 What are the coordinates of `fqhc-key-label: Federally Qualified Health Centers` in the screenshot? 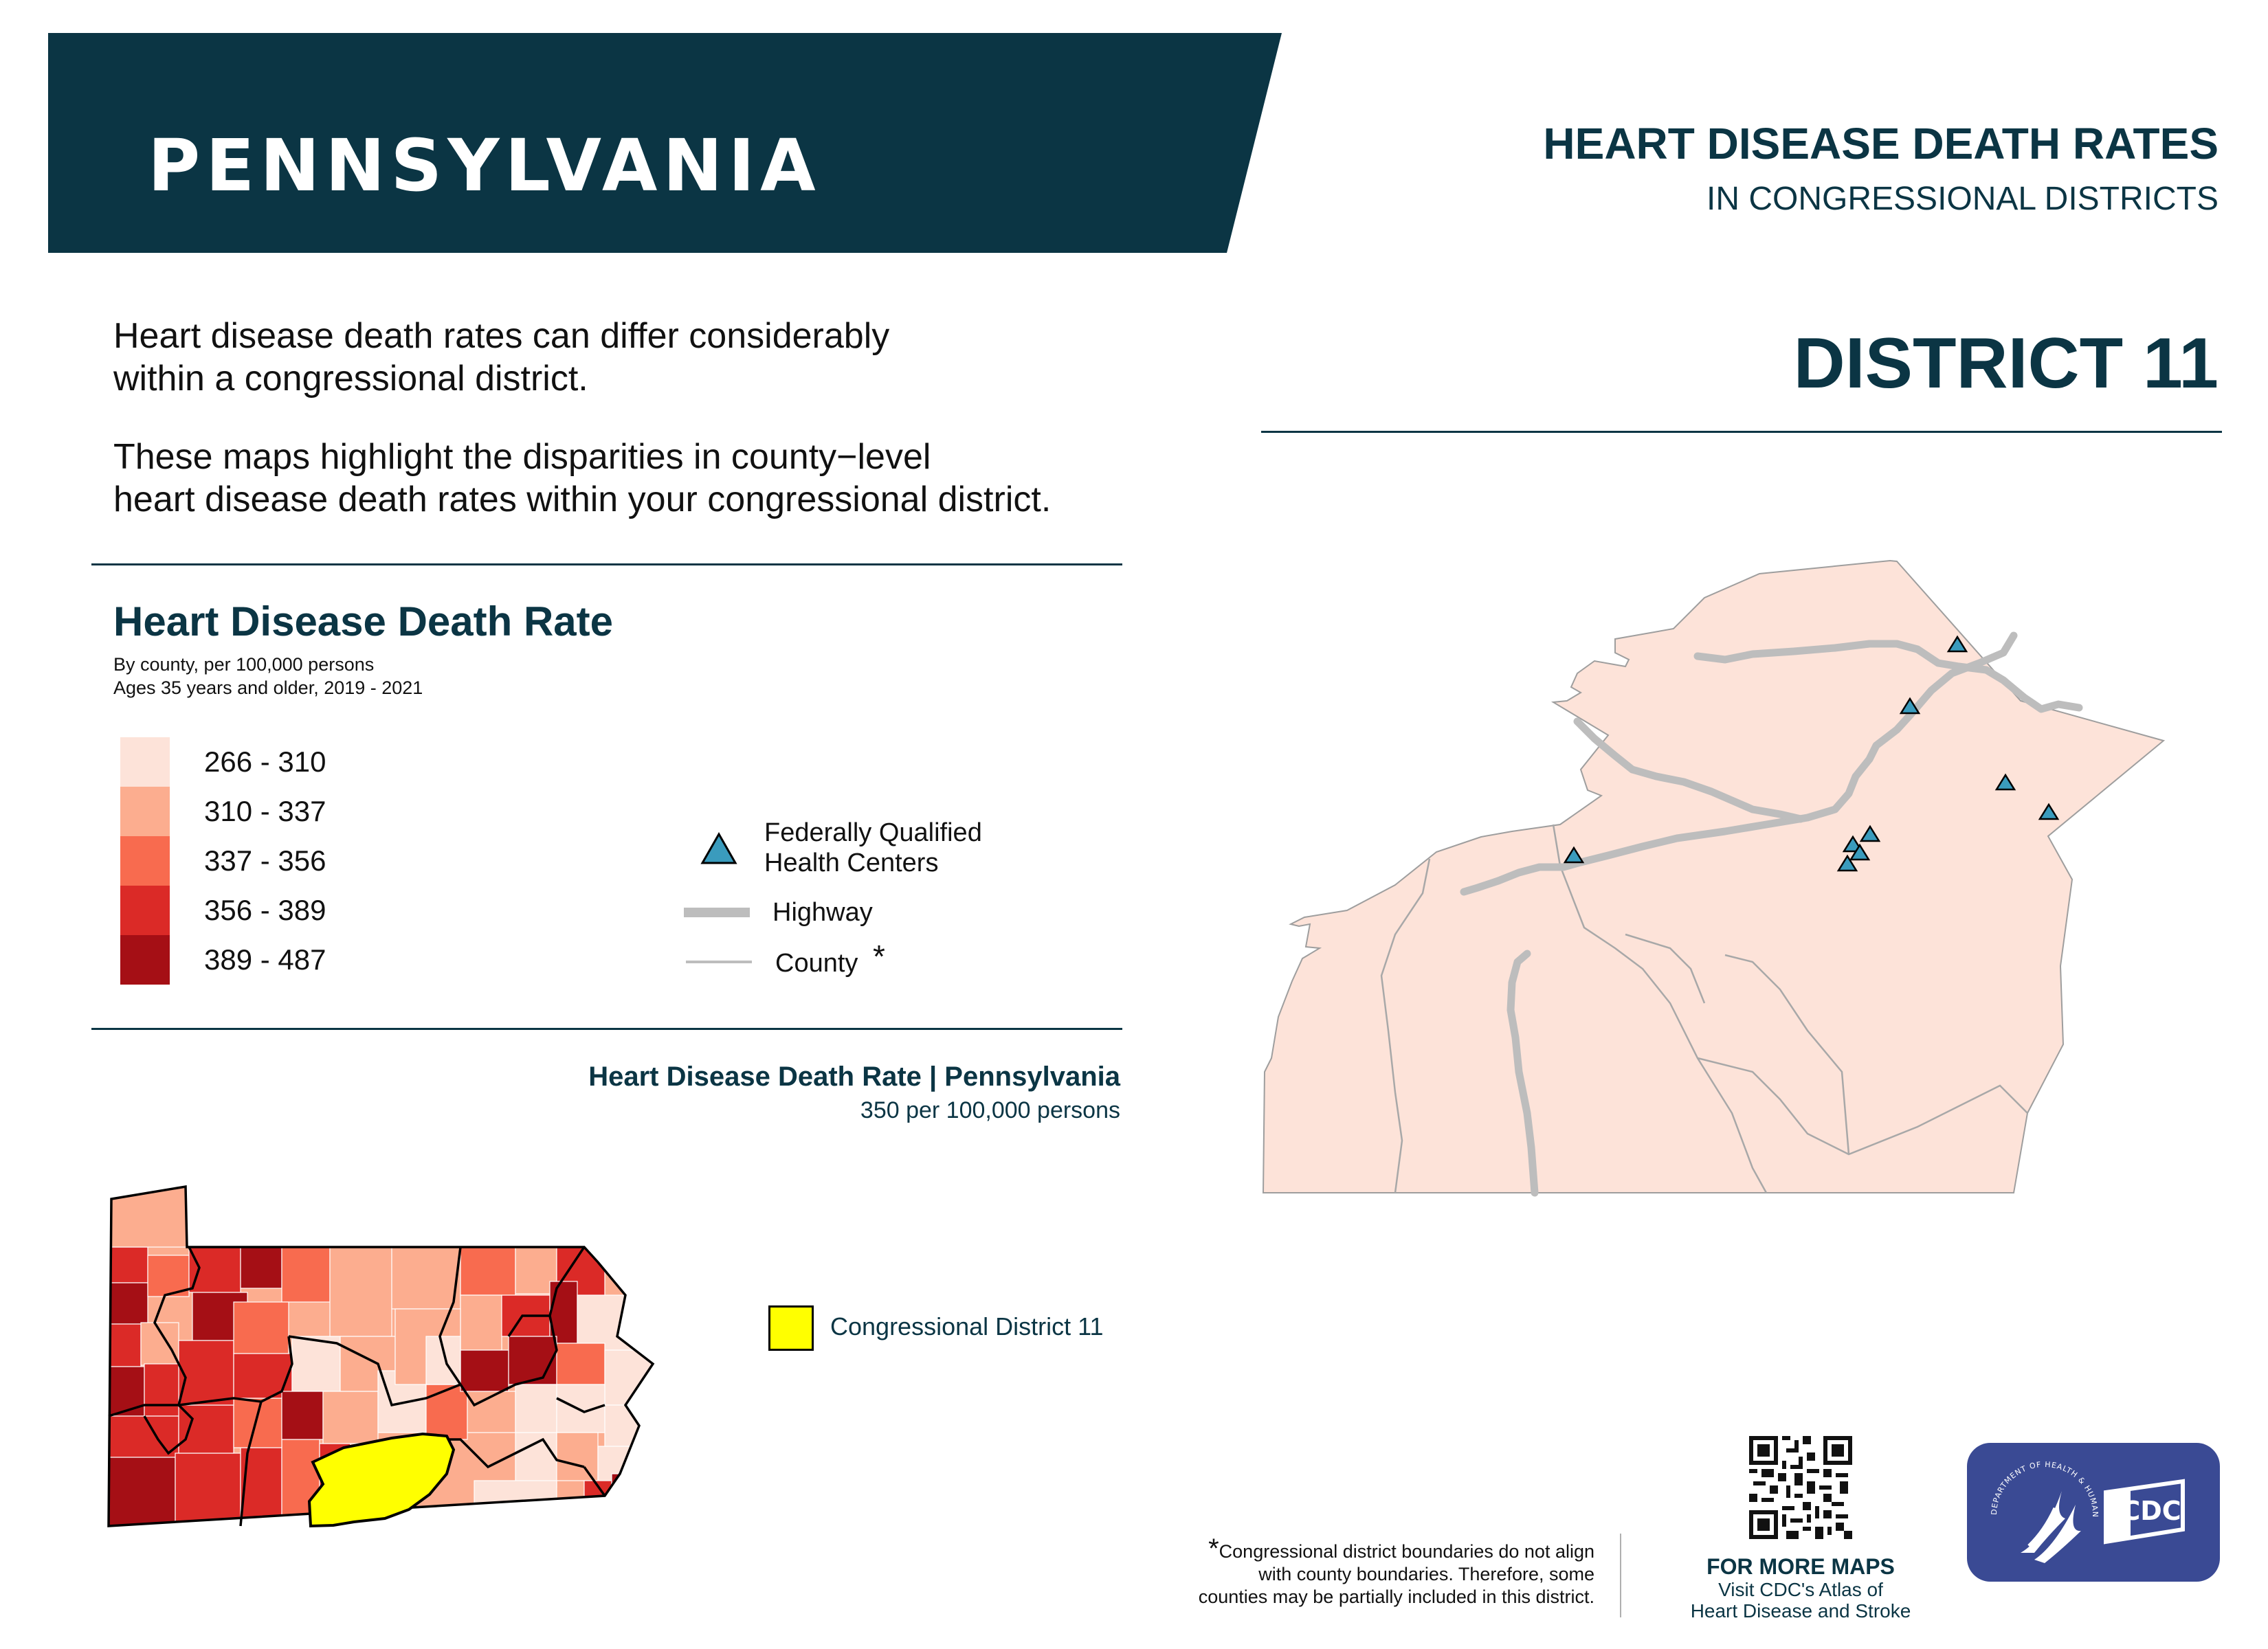 It's located at (873, 848).